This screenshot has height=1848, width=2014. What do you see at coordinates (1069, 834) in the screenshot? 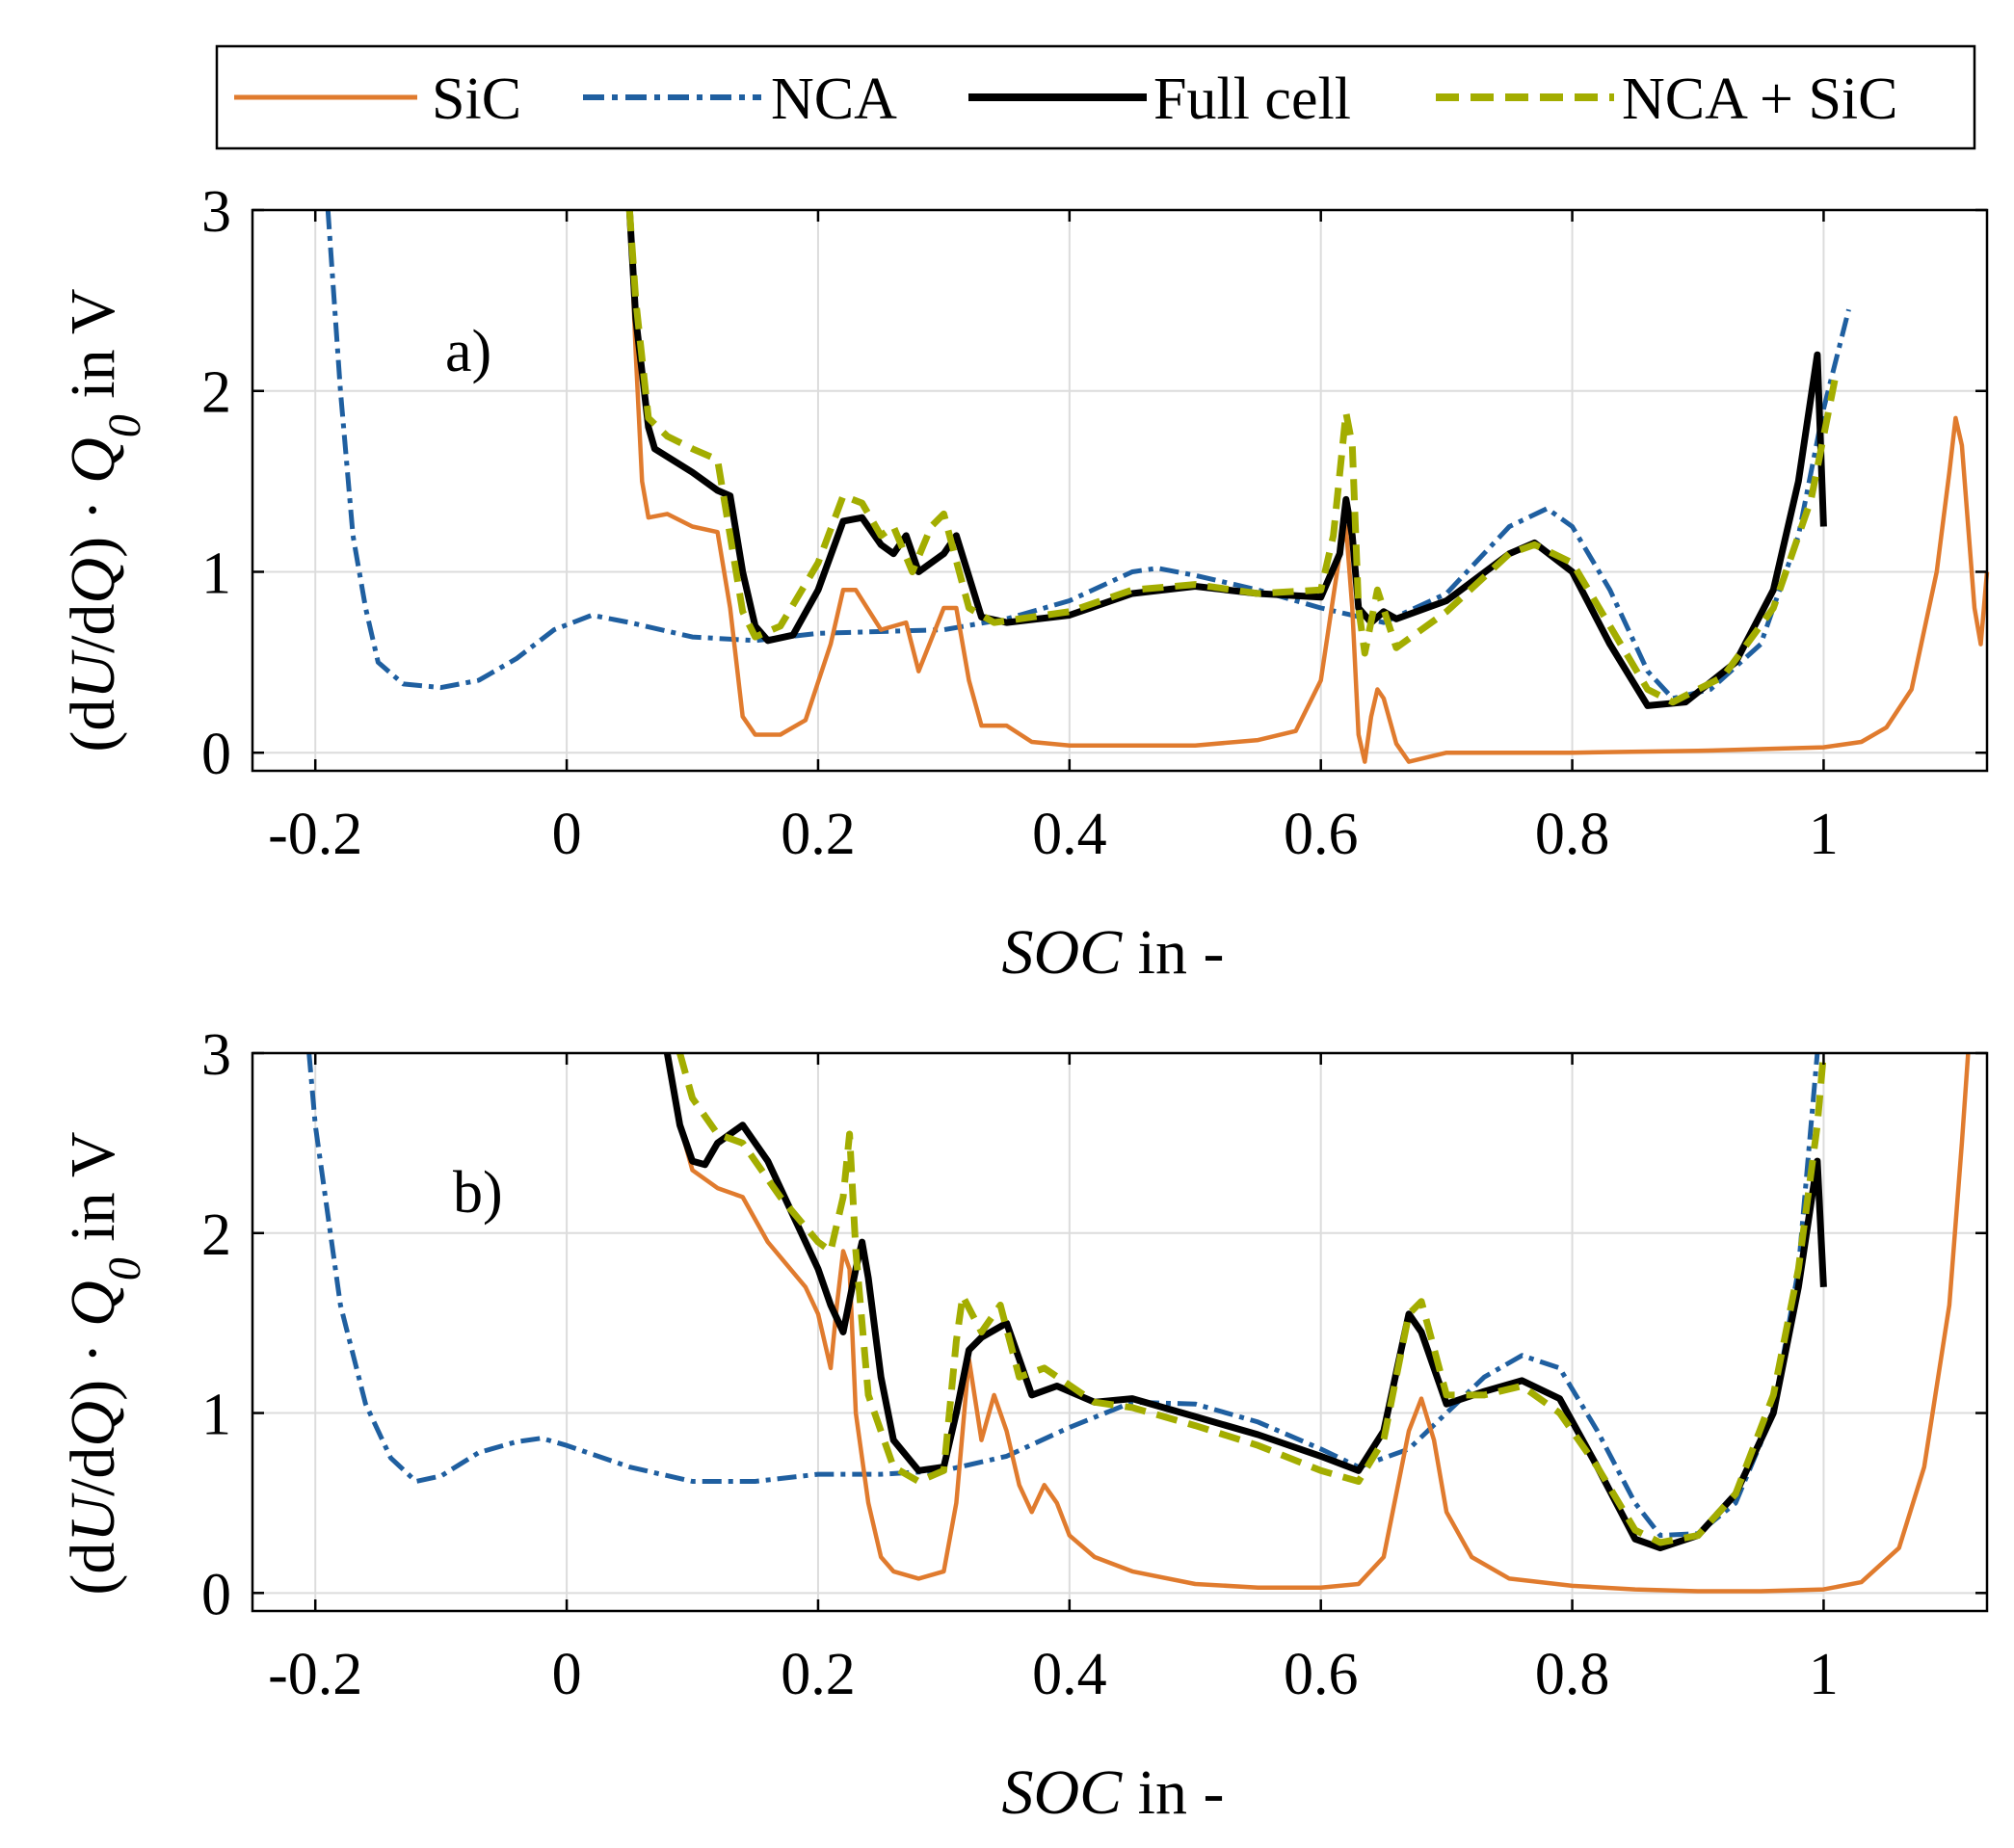
I see `x-tick-label-a: 0.4` at bounding box center [1069, 834].